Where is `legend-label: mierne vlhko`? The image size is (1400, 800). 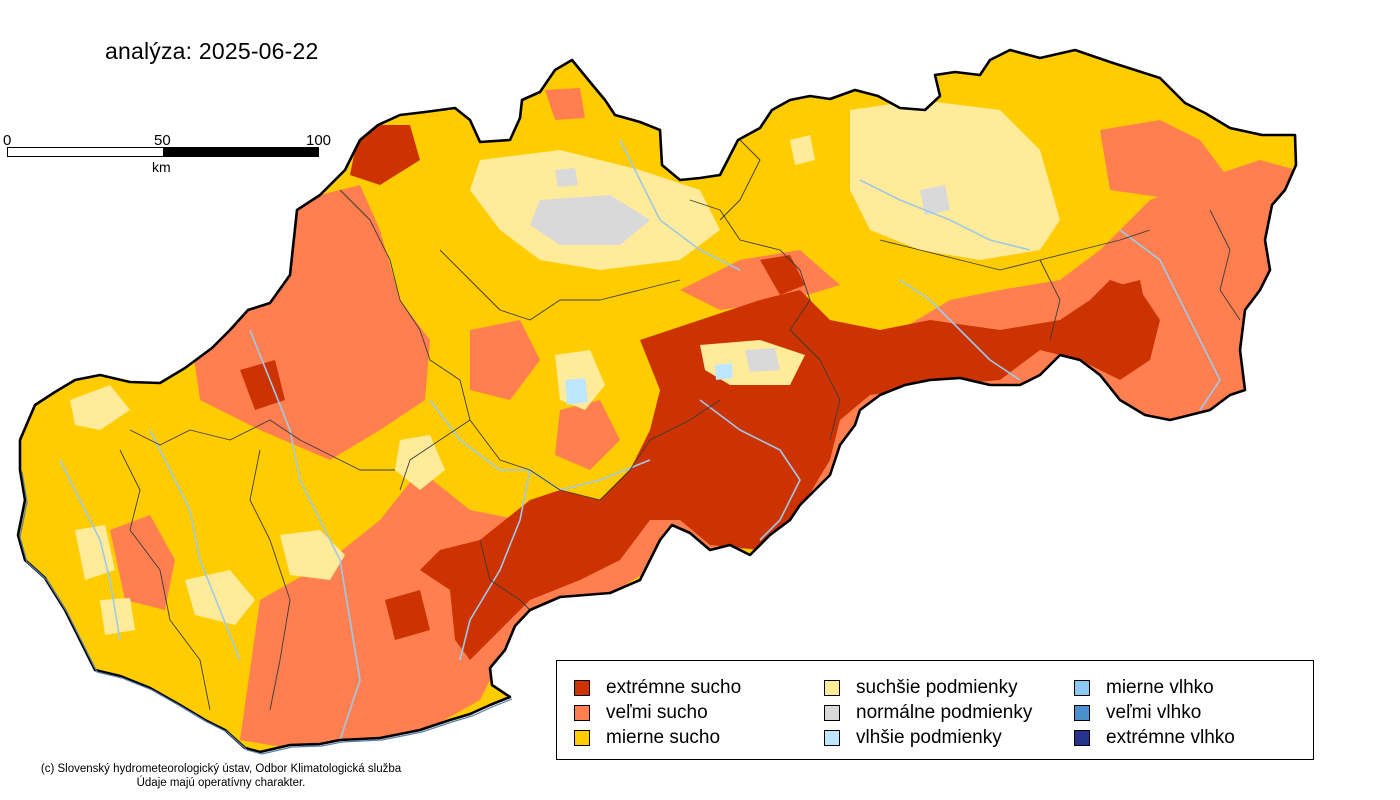 legend-label: mierne vlhko is located at coordinates (1160, 687).